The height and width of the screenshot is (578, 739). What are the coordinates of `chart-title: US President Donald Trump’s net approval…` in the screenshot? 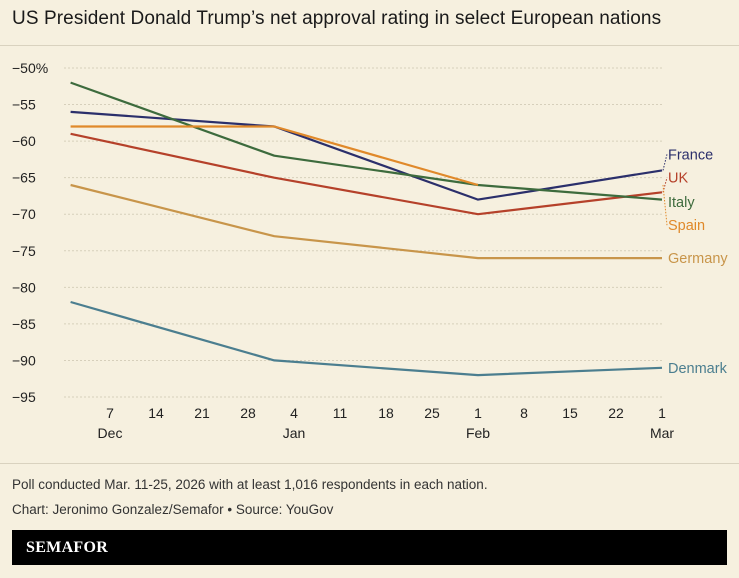 It's located at (337, 18).